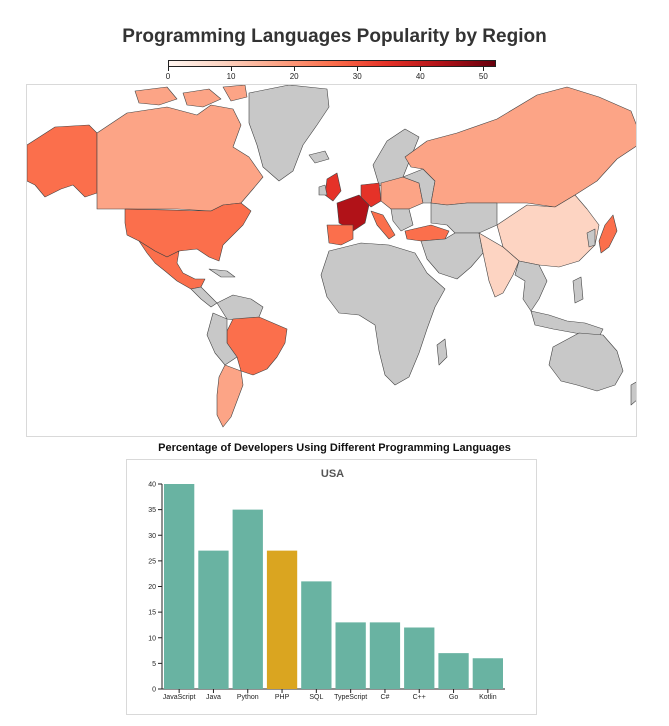 This screenshot has width=669, height=726. Describe the element at coordinates (333, 187) in the screenshot. I see `country-uk` at that location.